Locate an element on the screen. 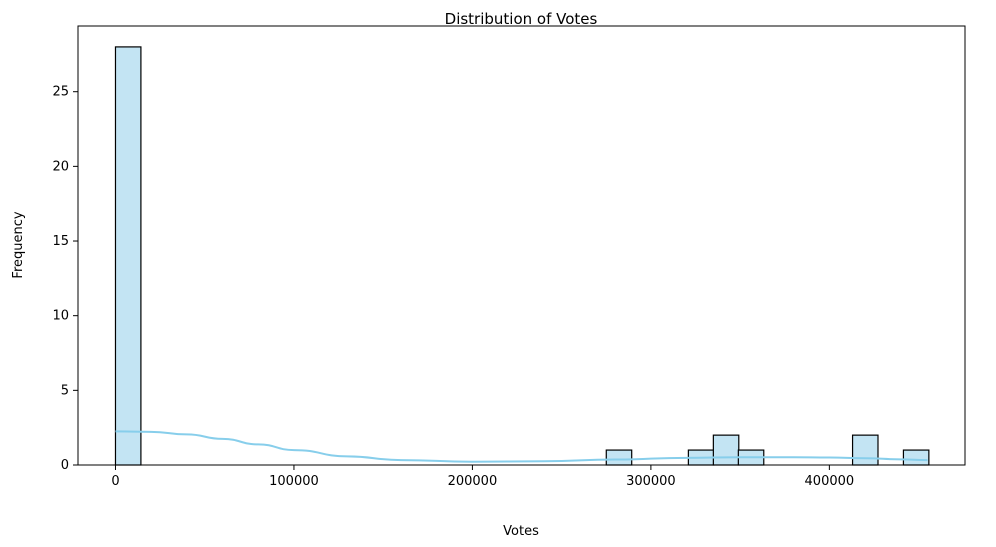 The width and height of the screenshot is (996, 547). kde-curve is located at coordinates (521, 446).